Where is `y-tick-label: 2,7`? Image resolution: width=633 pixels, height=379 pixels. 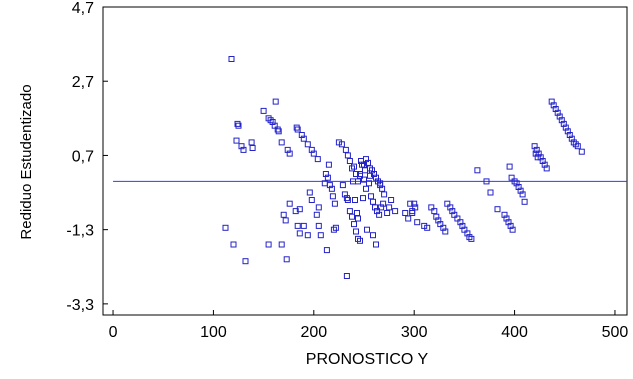 y-tick-label: 2,7 is located at coordinates (83, 82).